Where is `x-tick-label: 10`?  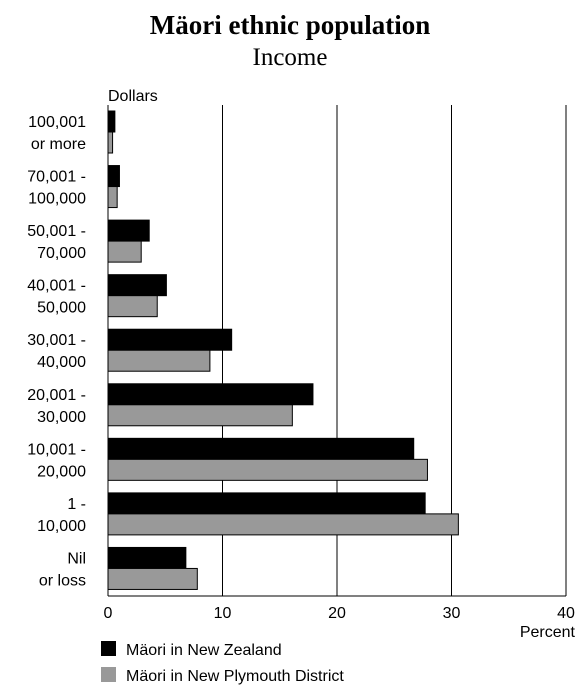 x-tick-label: 10 is located at coordinates (223, 613).